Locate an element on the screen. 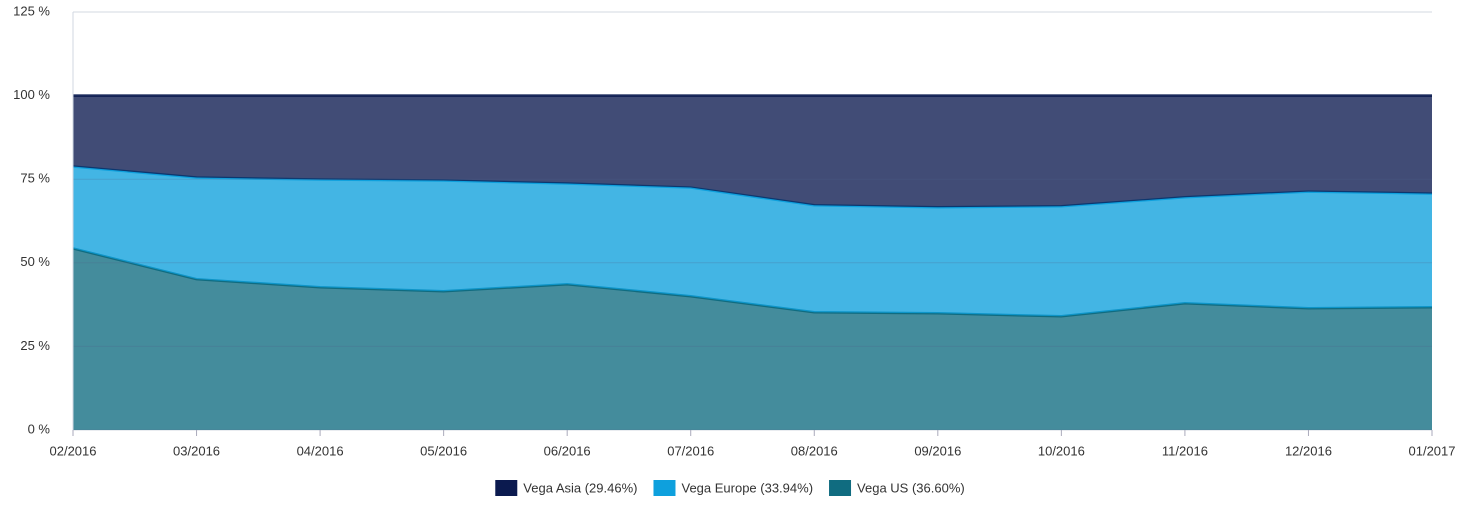 The image size is (1462, 507). x-tick-label: 04/2016 is located at coordinates (320, 450).